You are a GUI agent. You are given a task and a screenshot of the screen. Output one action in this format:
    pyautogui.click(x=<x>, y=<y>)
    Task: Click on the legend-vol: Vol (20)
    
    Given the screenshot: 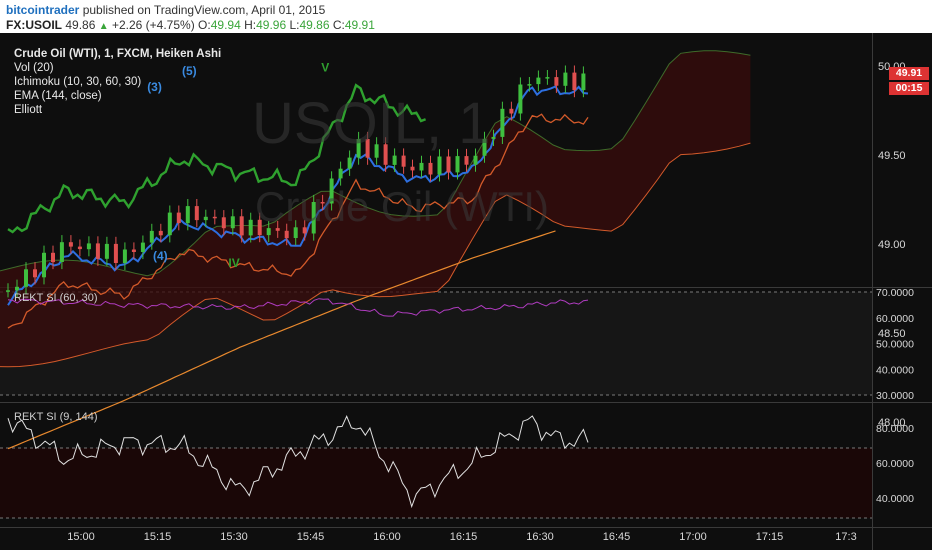 What is the action you would take?
    pyautogui.click(x=34, y=68)
    